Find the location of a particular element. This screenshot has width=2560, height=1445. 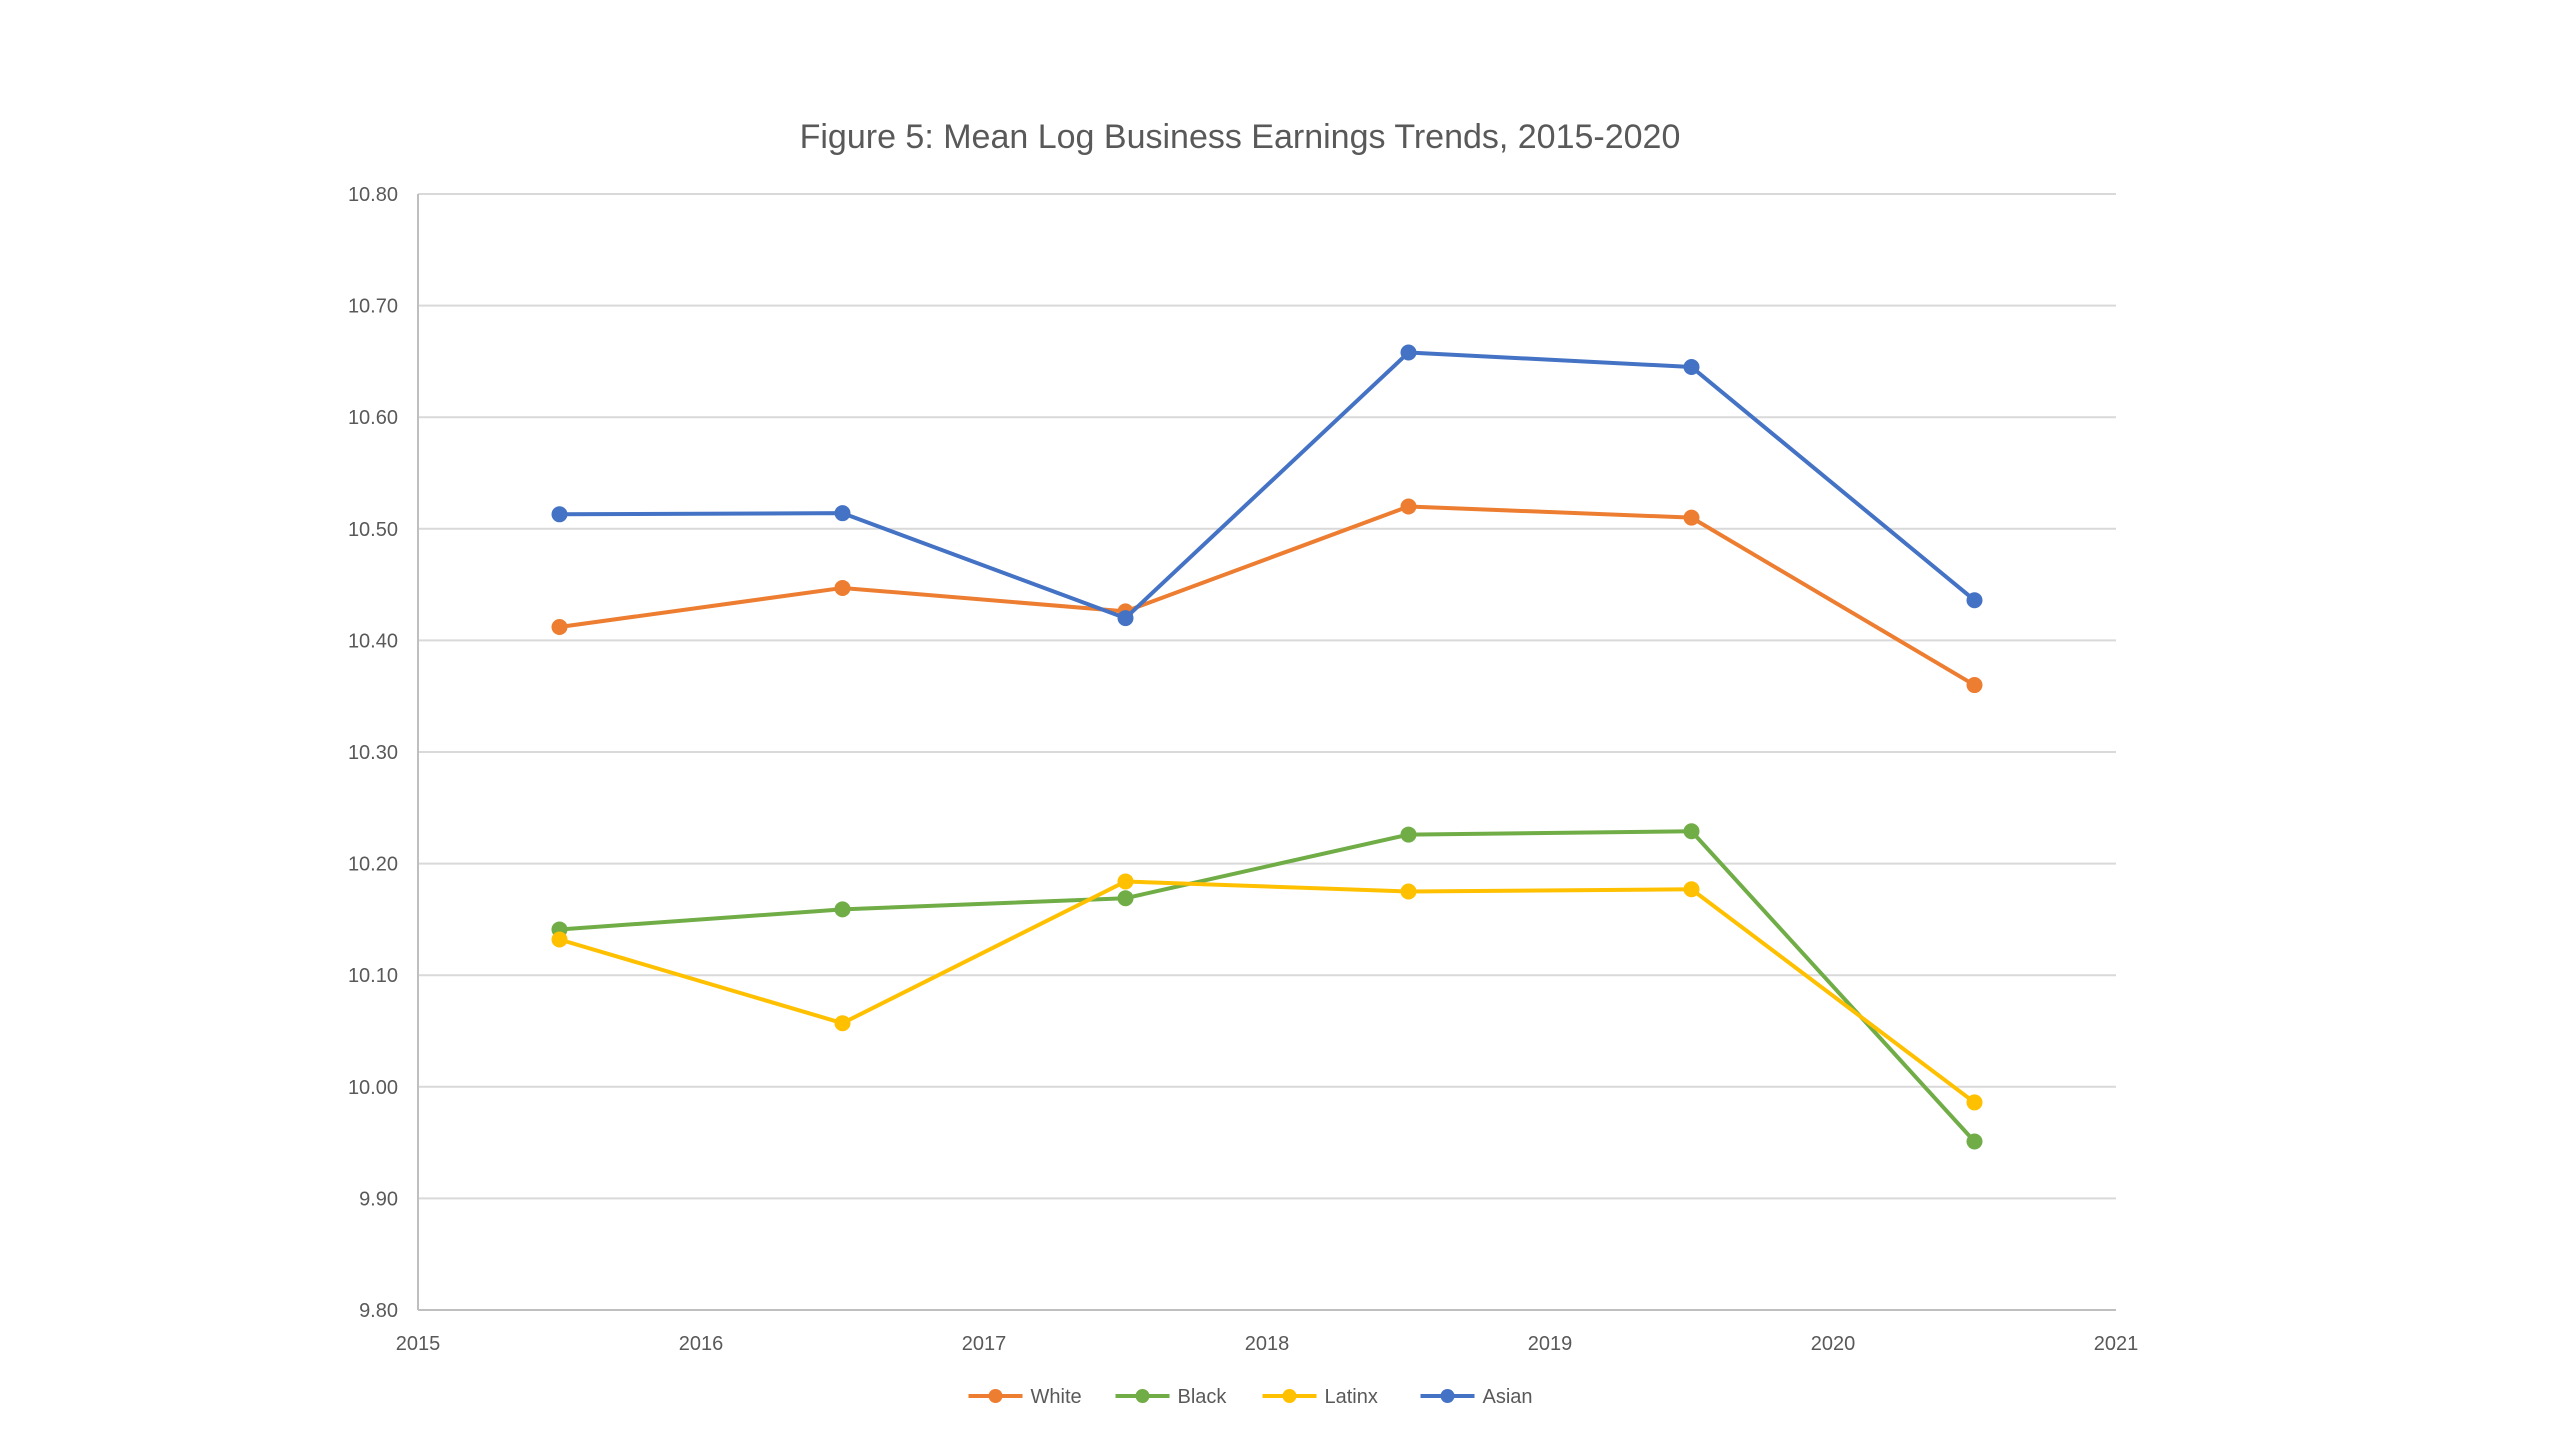

y-tick-label: 10.80 is located at coordinates (373, 195).